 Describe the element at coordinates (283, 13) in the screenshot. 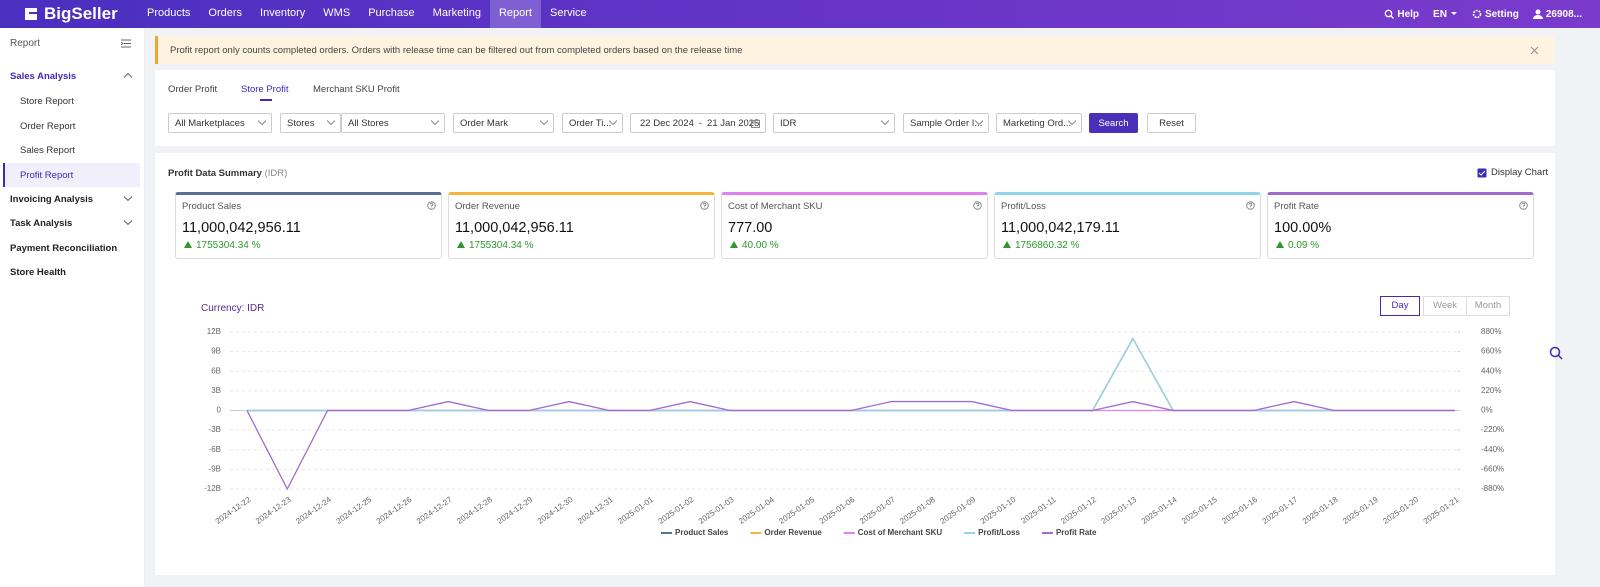

I see `nav-item: Inventory` at that location.